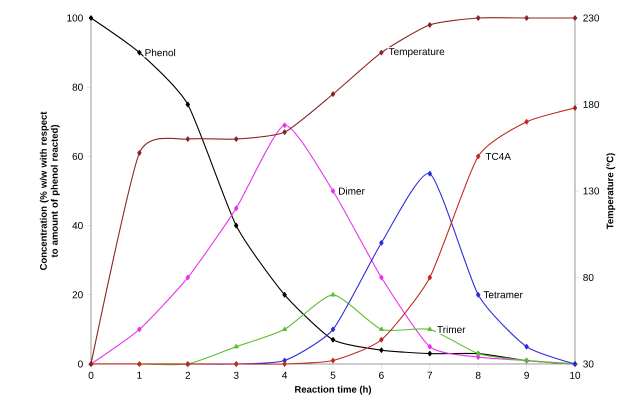 This screenshot has width=622, height=418. What do you see at coordinates (139, 375) in the screenshot?
I see `x-tick-label: 1` at bounding box center [139, 375].